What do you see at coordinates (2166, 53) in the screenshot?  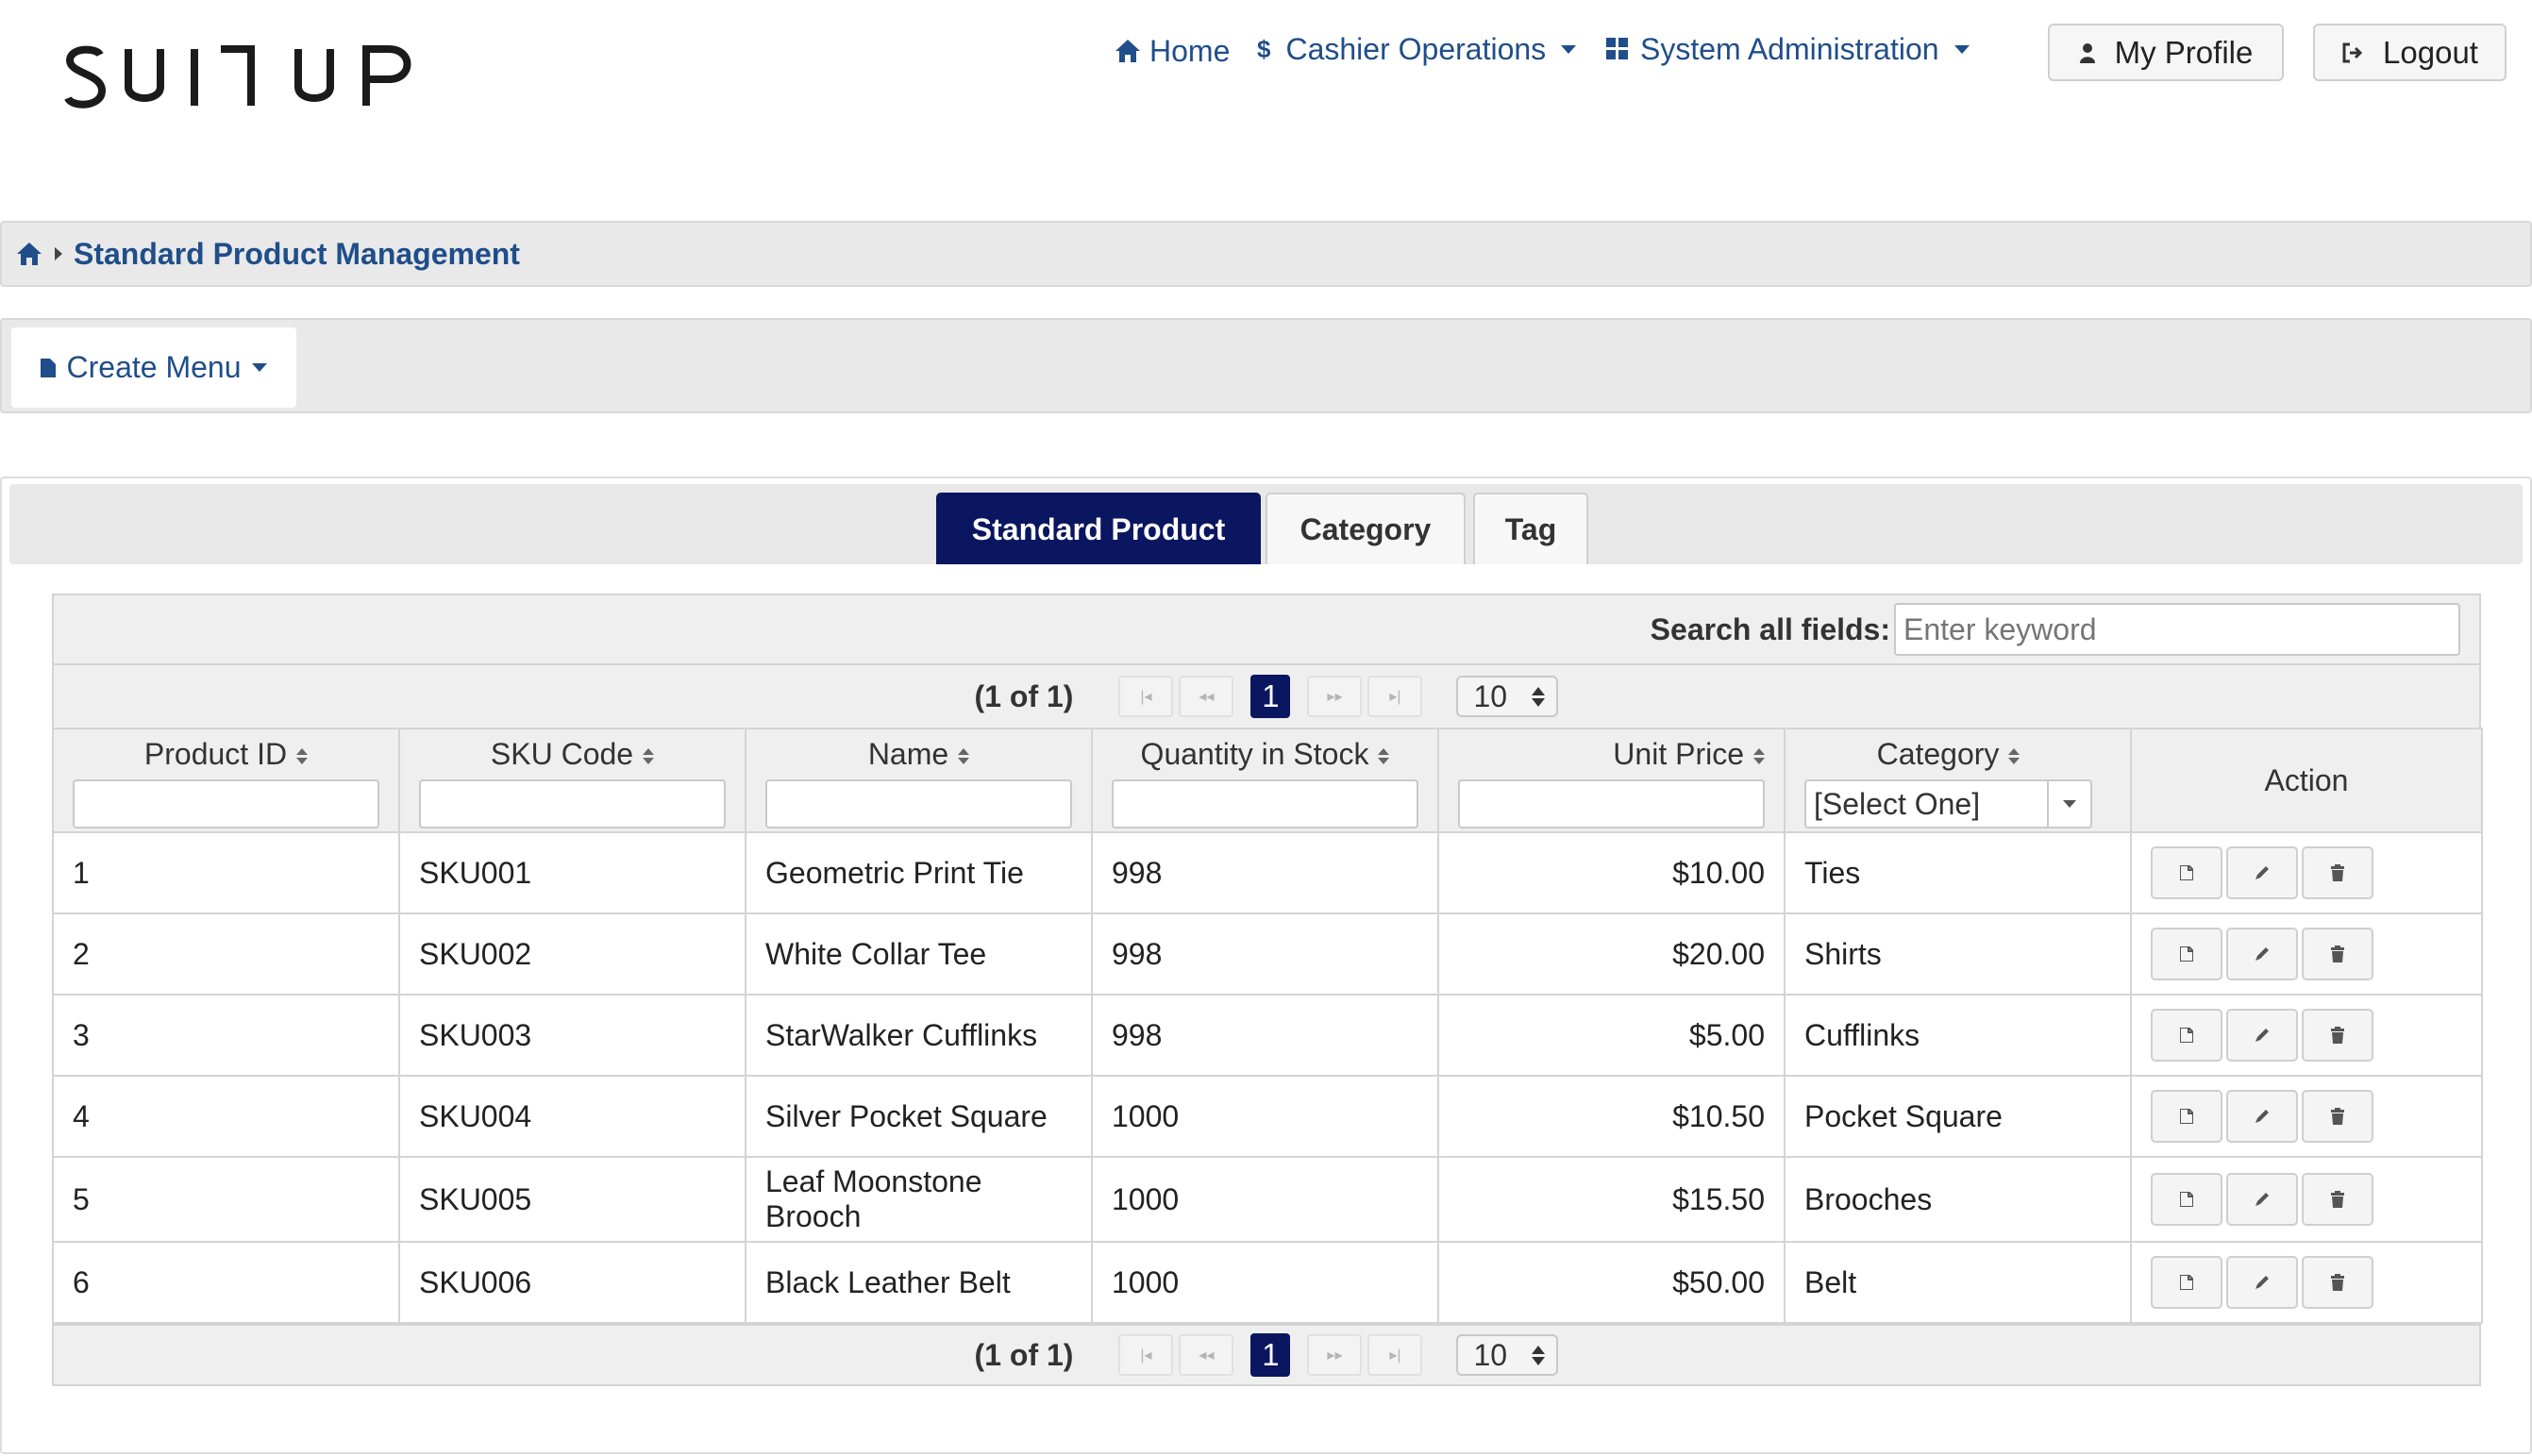 I see `my-profile-button: My Profile` at bounding box center [2166, 53].